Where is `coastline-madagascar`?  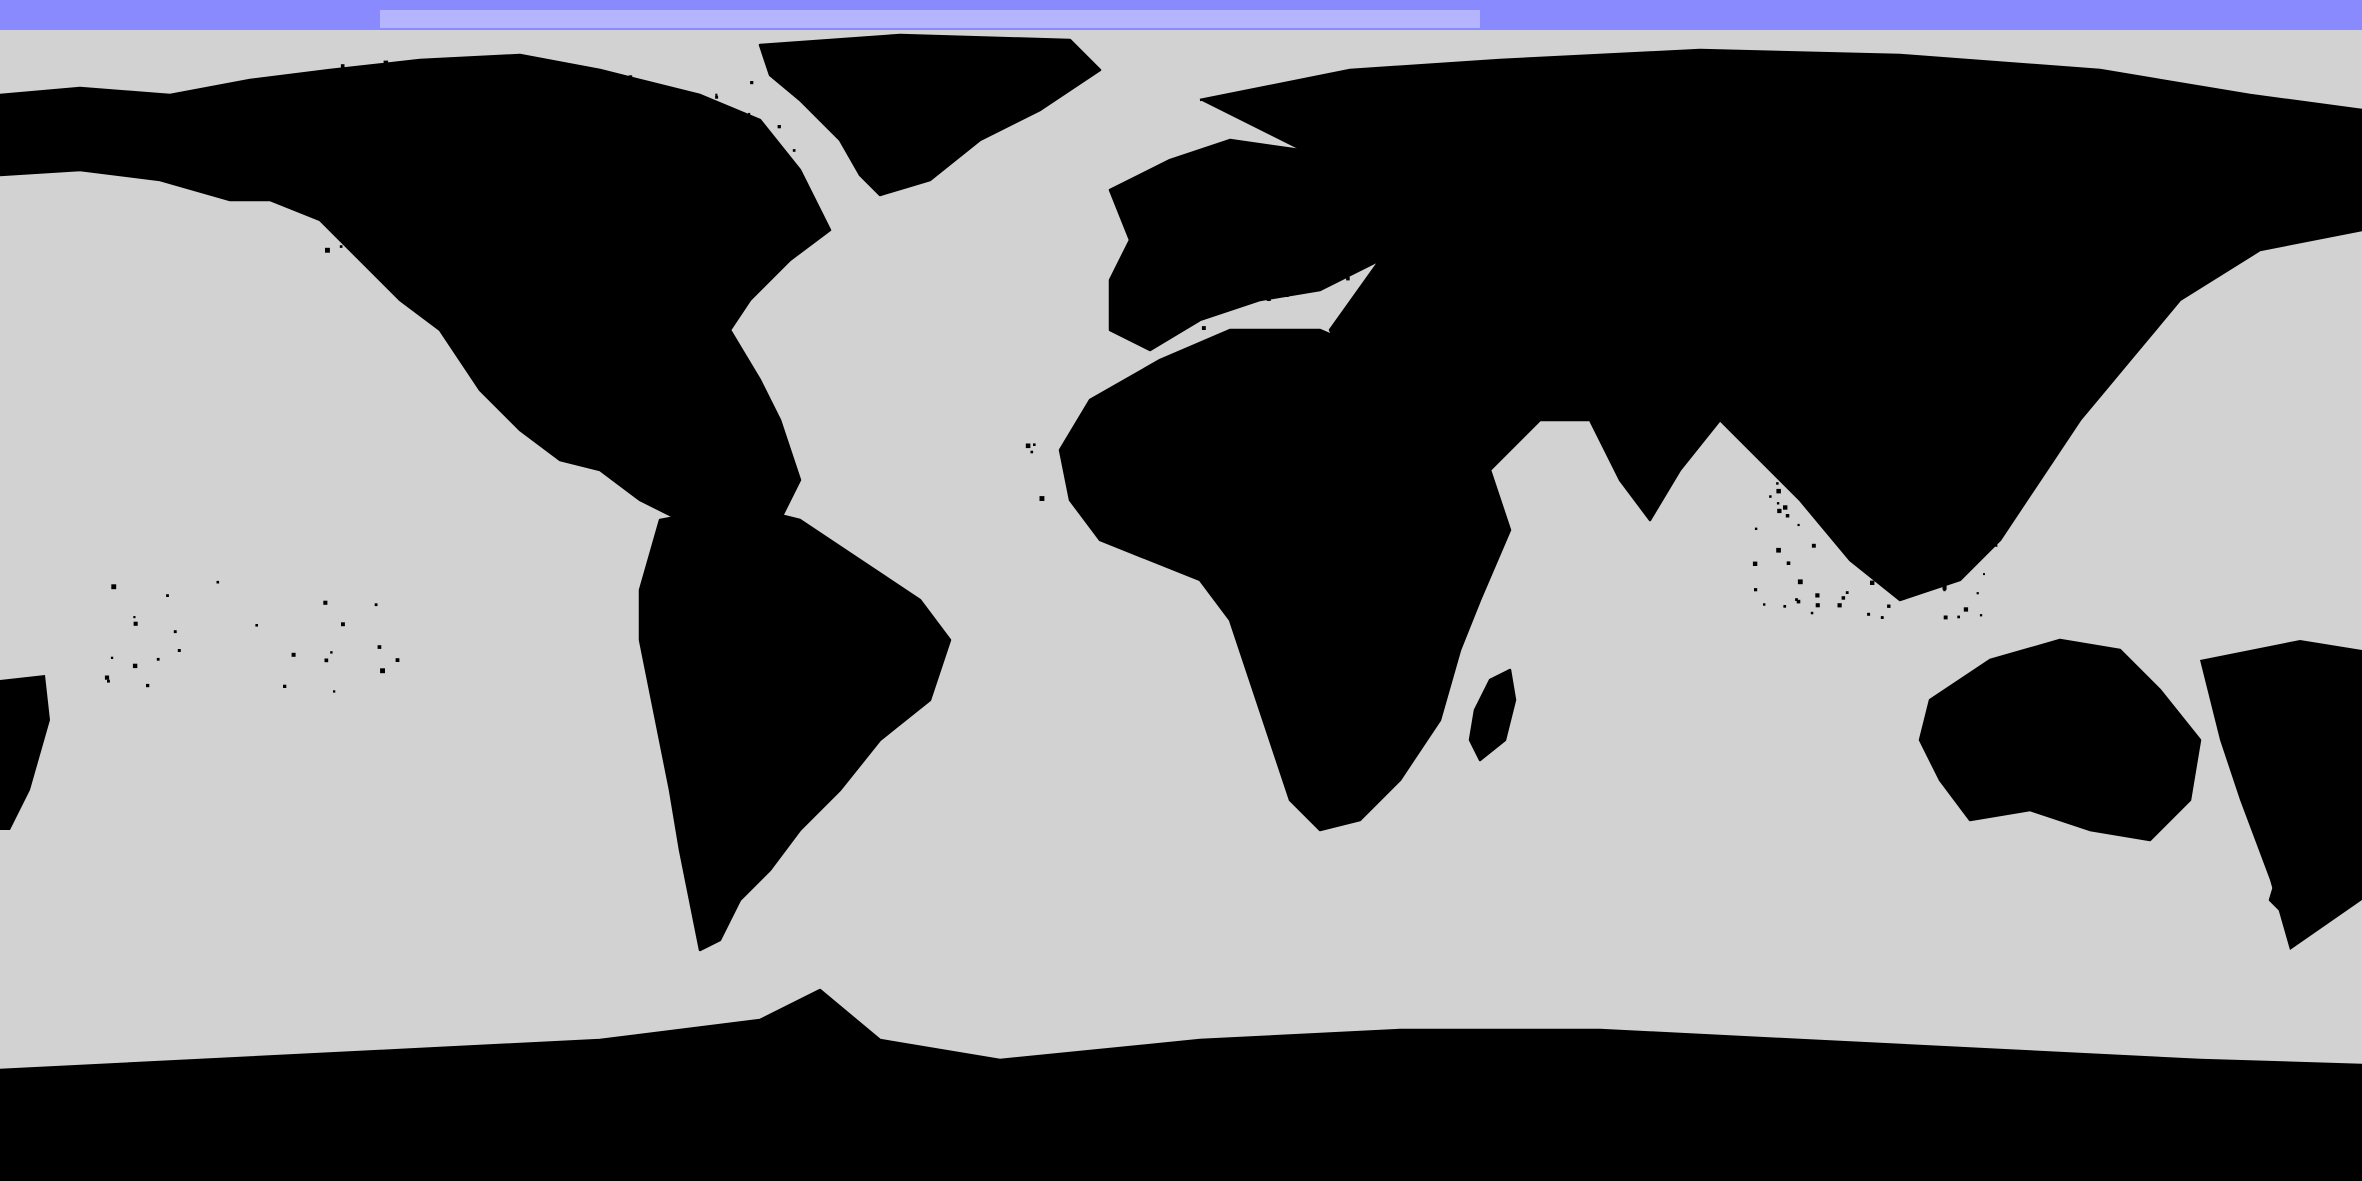 coastline-madagascar is located at coordinates (1492, 715).